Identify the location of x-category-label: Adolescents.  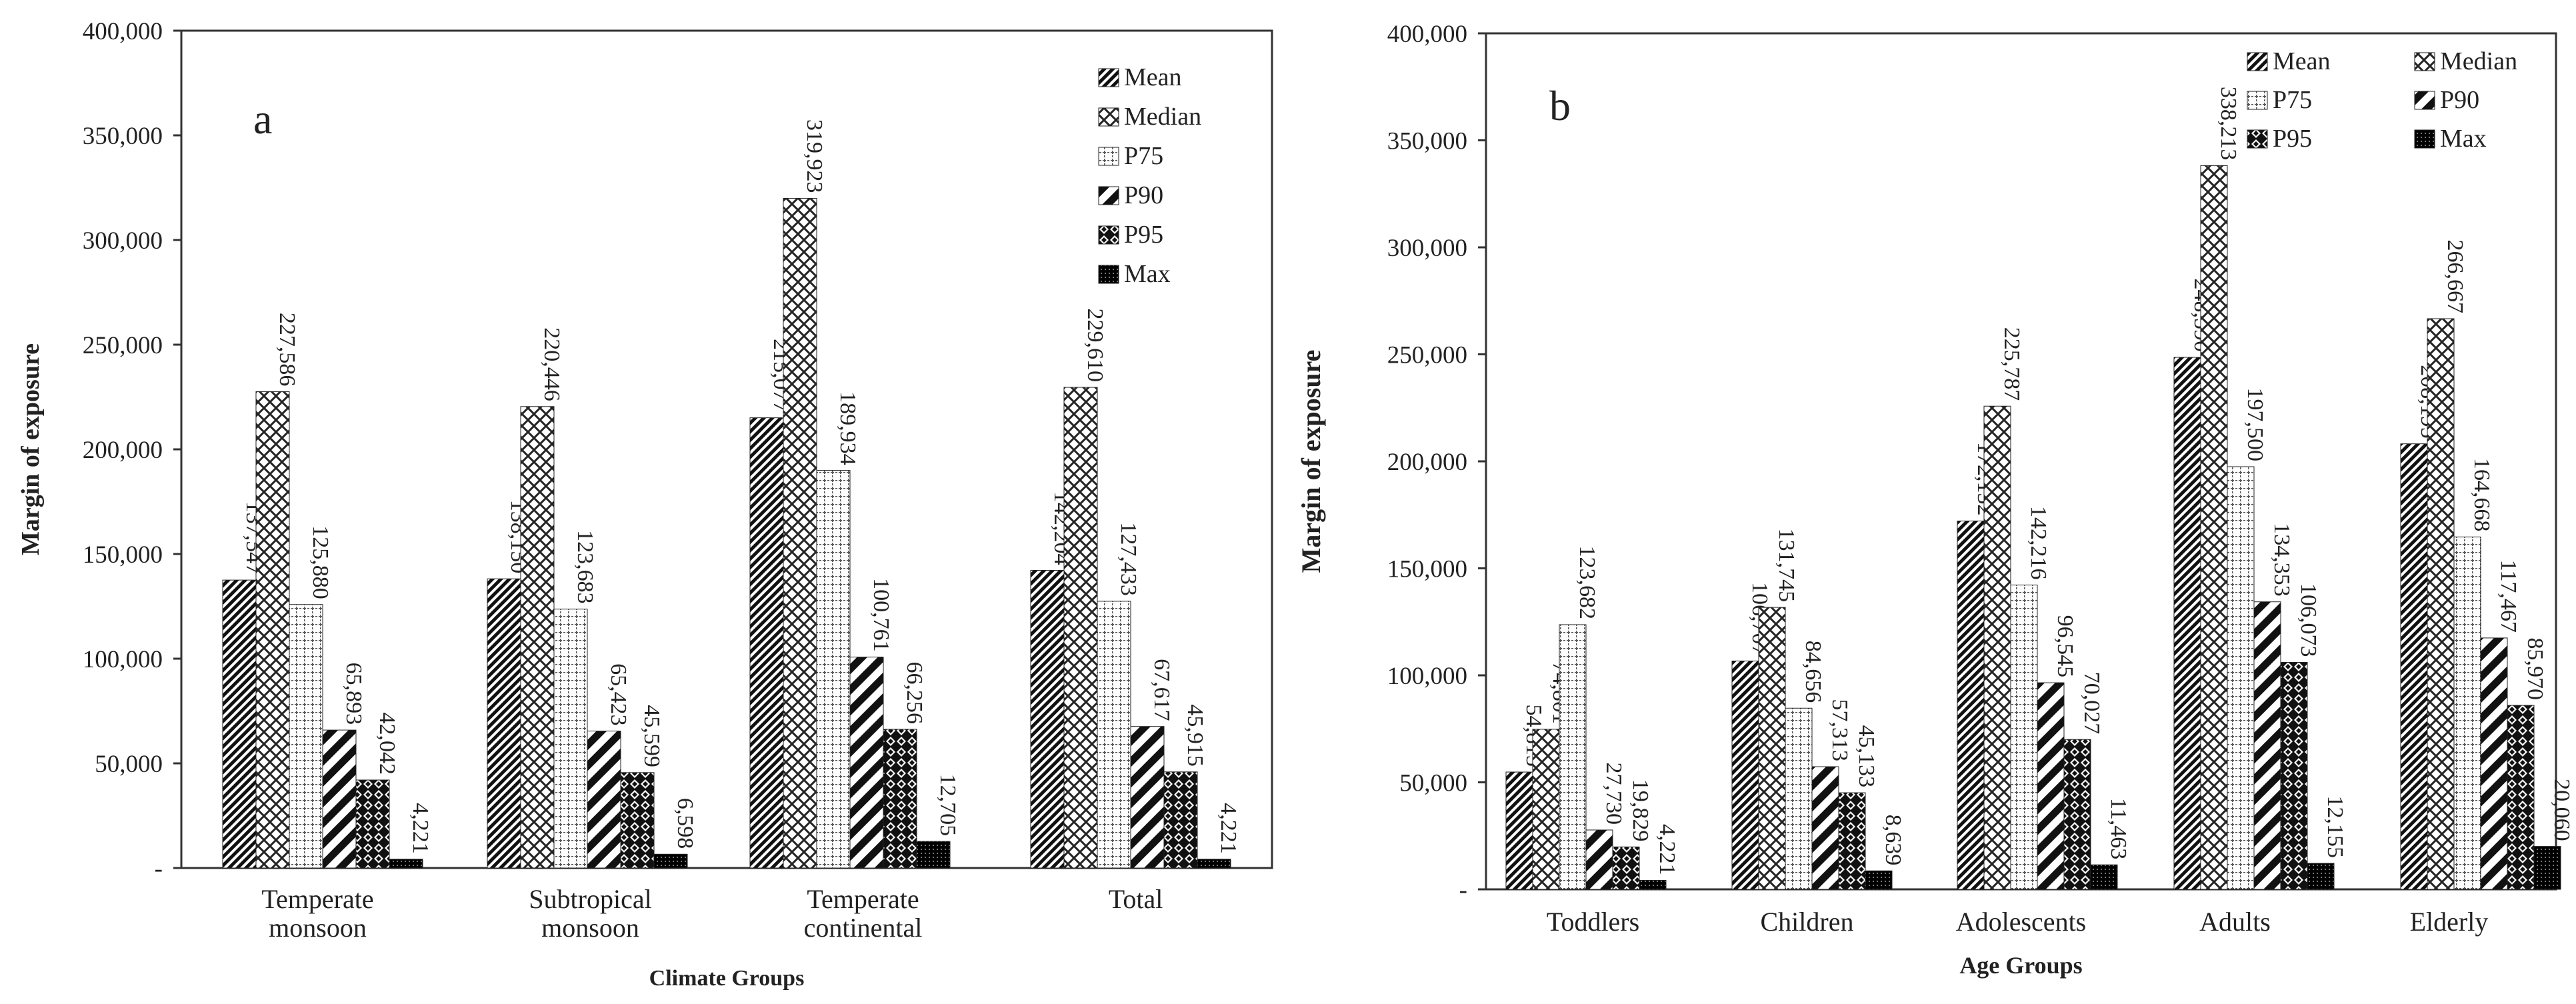
(2021, 922).